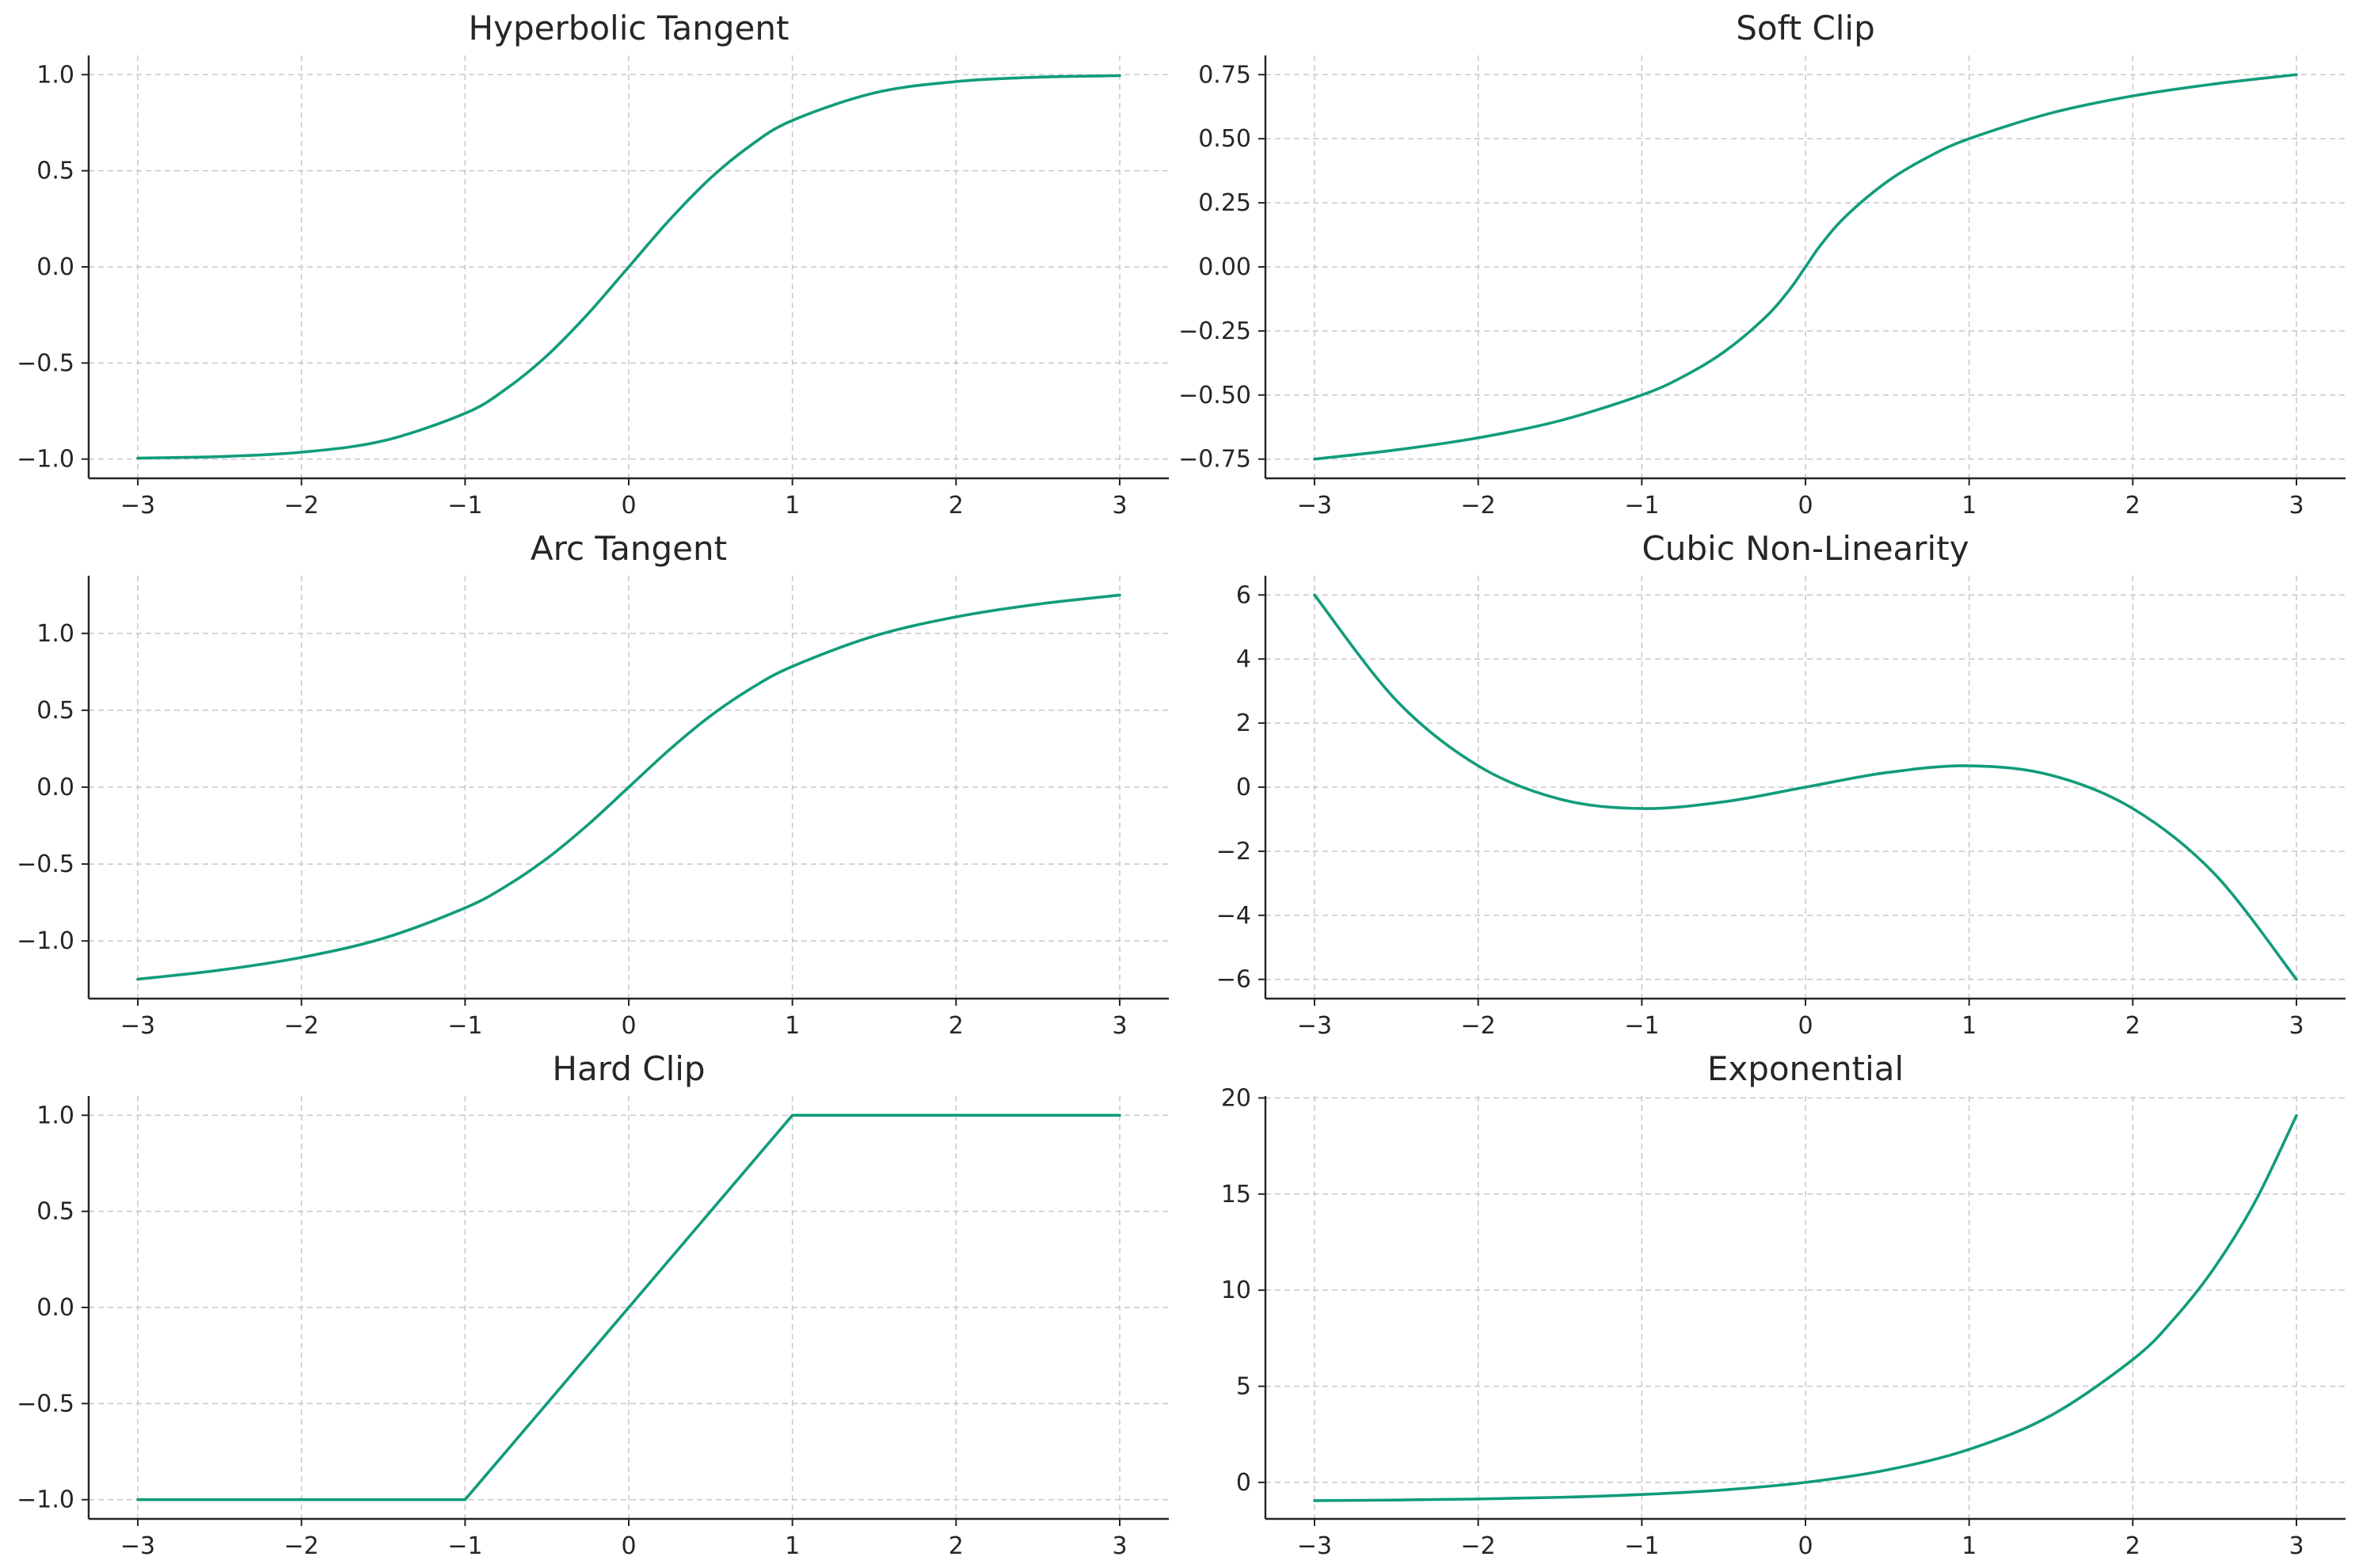  Describe the element at coordinates (1224, 75) in the screenshot. I see `y-tick-label: 0.75` at that location.